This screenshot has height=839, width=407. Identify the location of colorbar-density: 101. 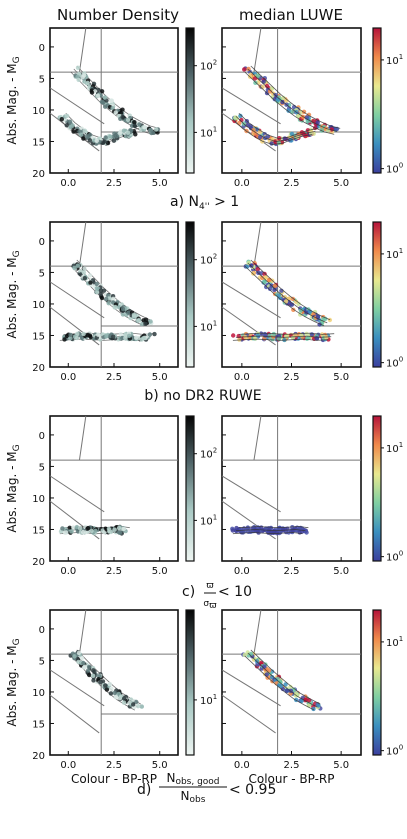
(201, 682).